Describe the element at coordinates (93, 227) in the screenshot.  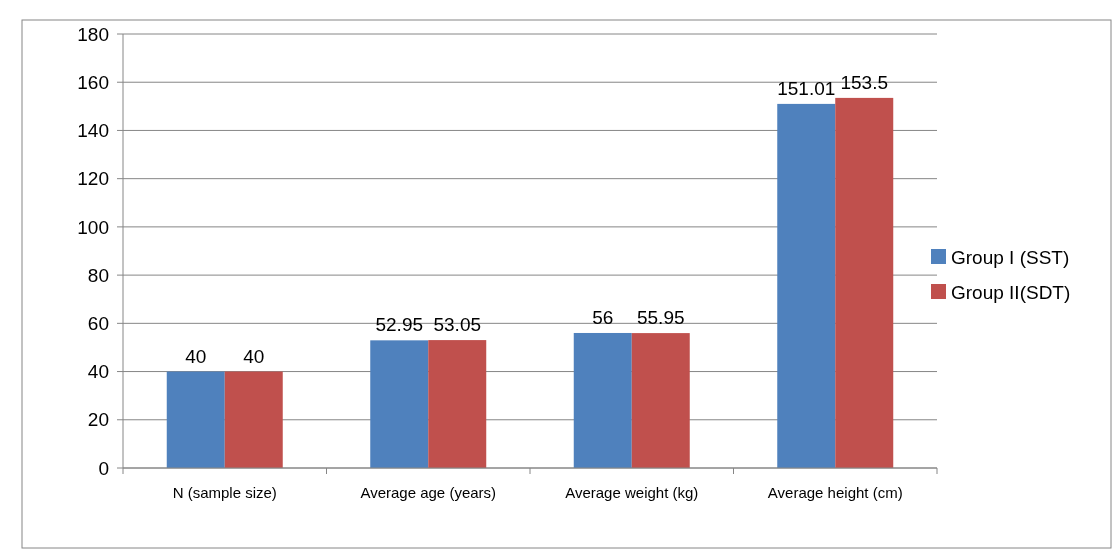
I see `y-tick-label: 100` at that location.